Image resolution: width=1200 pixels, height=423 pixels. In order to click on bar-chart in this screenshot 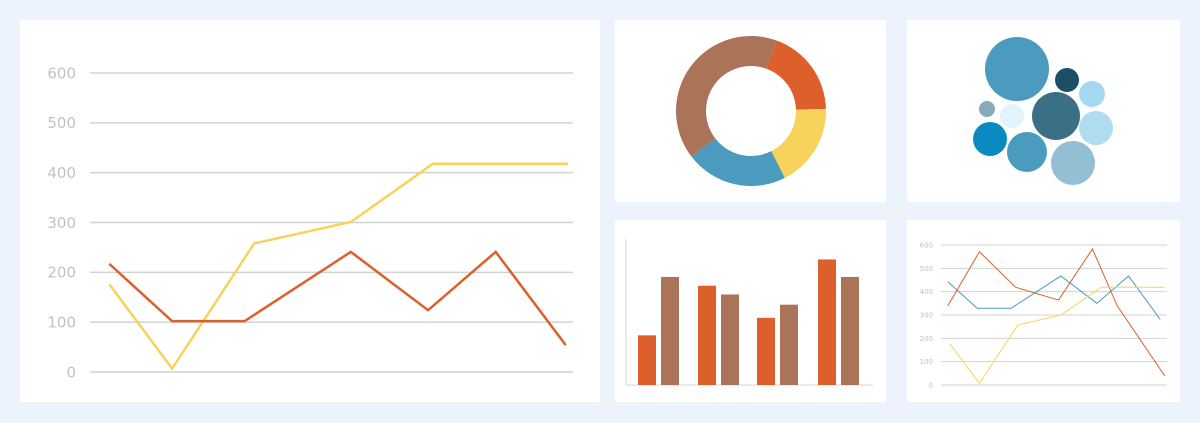, I will do `click(749, 312)`.